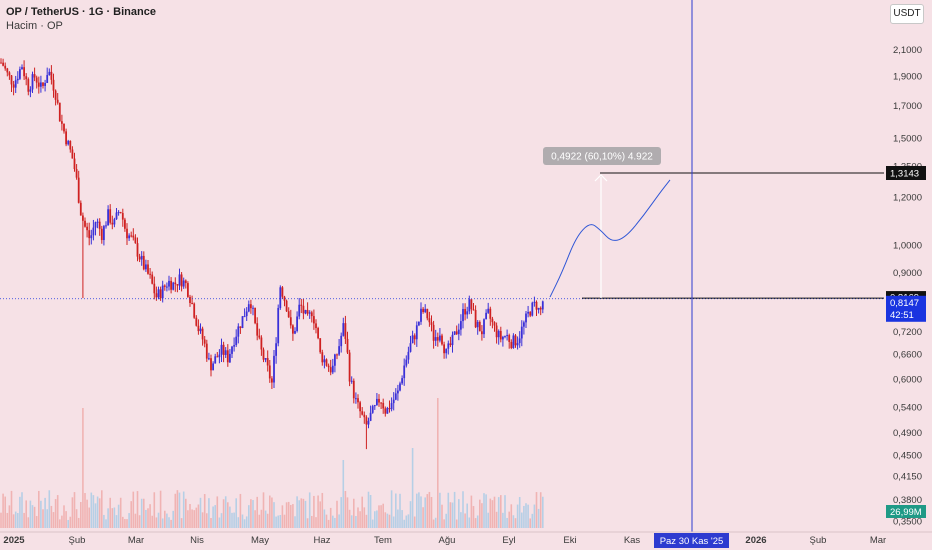  Describe the element at coordinates (902, 315) in the screenshot. I see `countdown-label: 42:51` at that location.